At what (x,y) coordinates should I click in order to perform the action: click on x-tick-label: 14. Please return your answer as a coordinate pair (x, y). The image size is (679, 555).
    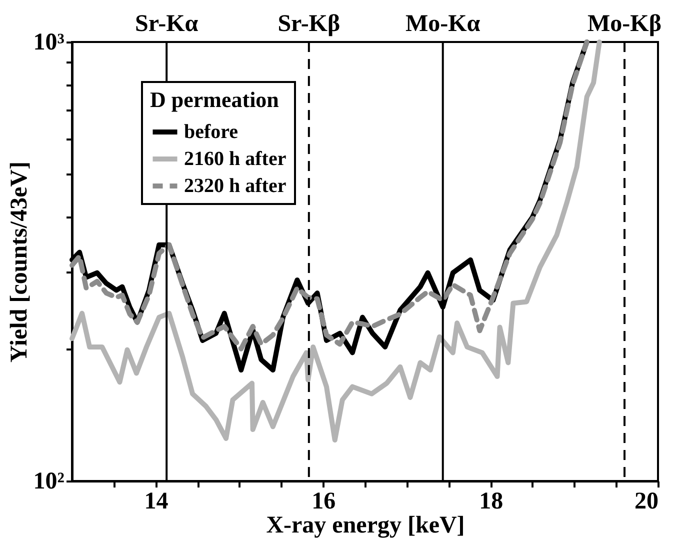
    Looking at the image, I should click on (156, 501).